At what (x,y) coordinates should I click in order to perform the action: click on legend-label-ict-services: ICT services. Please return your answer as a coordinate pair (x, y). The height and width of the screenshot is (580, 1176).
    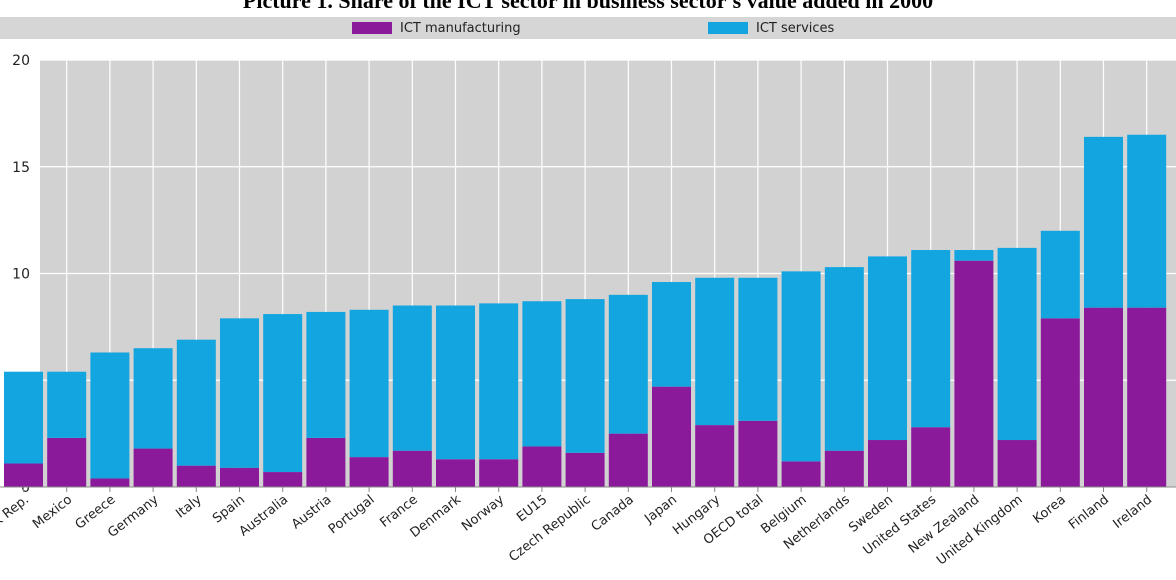
    Looking at the image, I should click on (795, 28).